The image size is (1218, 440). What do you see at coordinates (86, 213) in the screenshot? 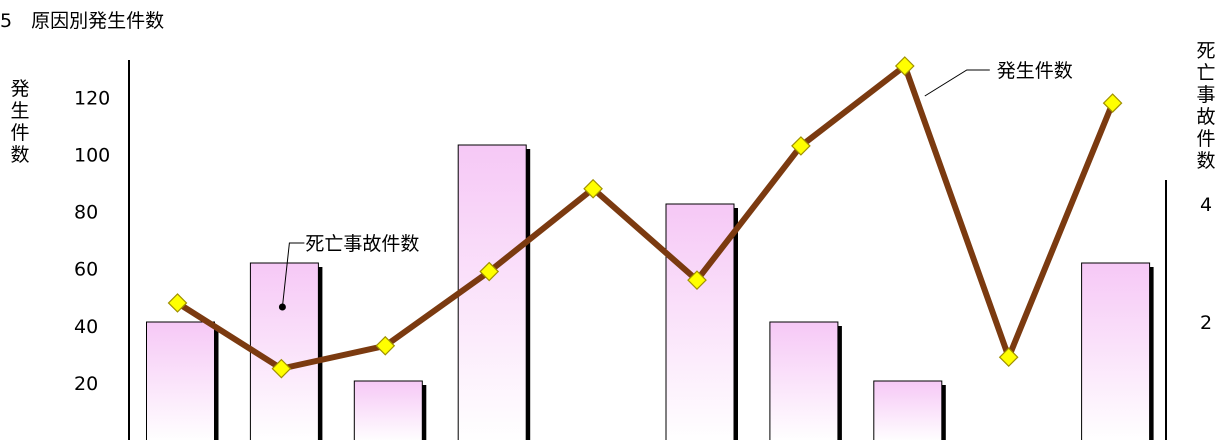
I see `left-tick-label: 80` at bounding box center [86, 213].